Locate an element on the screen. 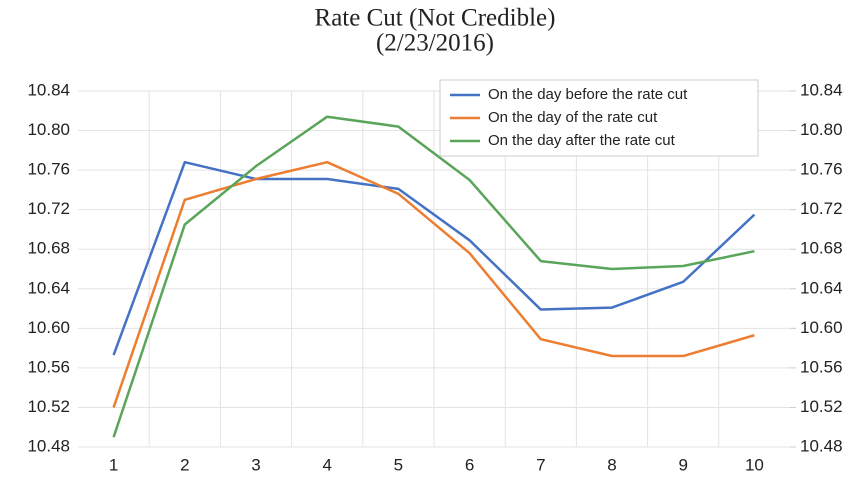 Image resolution: width=860 pixels, height=480 pixels. x-tick-label: 6 is located at coordinates (469, 464).